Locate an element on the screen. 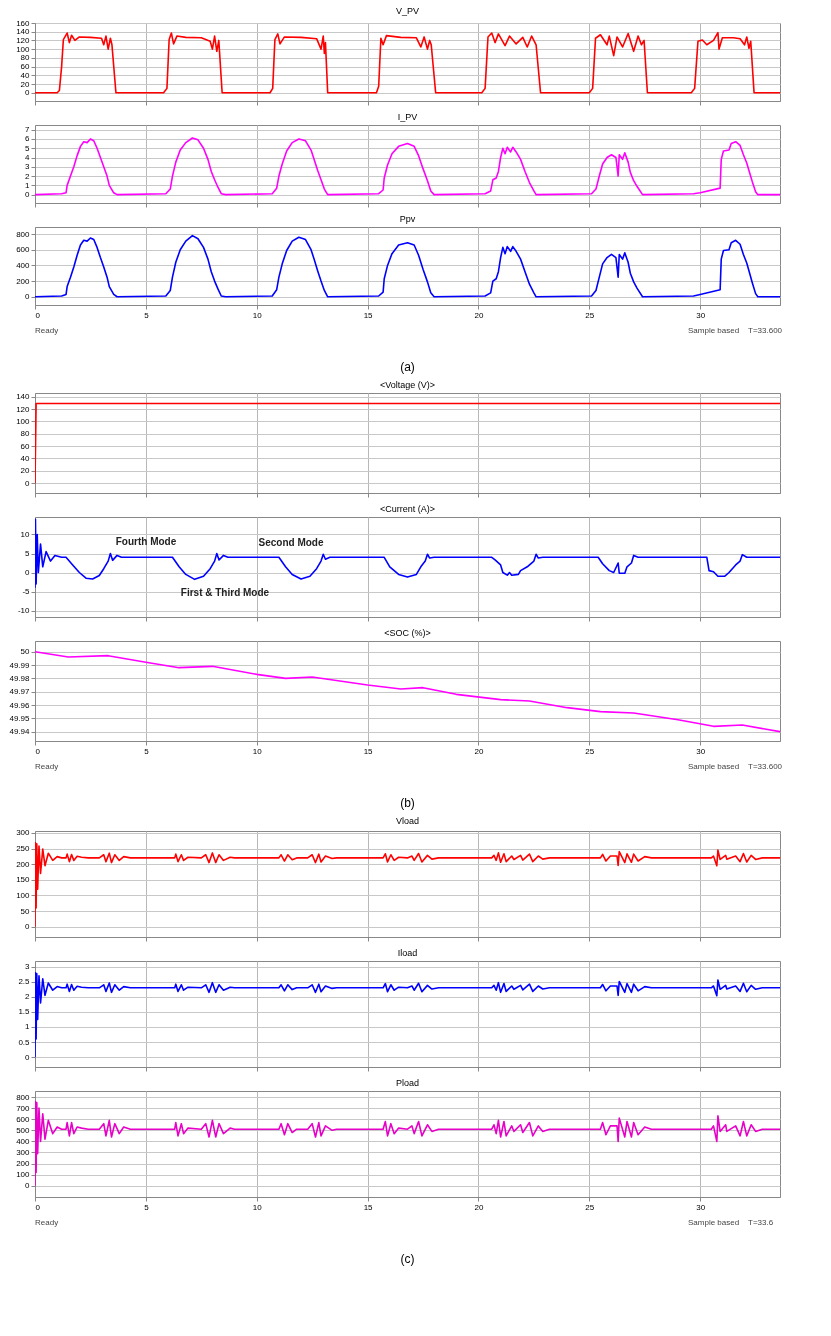 The height and width of the screenshot is (1336, 831). text: (c) is located at coordinates (407, 1259).